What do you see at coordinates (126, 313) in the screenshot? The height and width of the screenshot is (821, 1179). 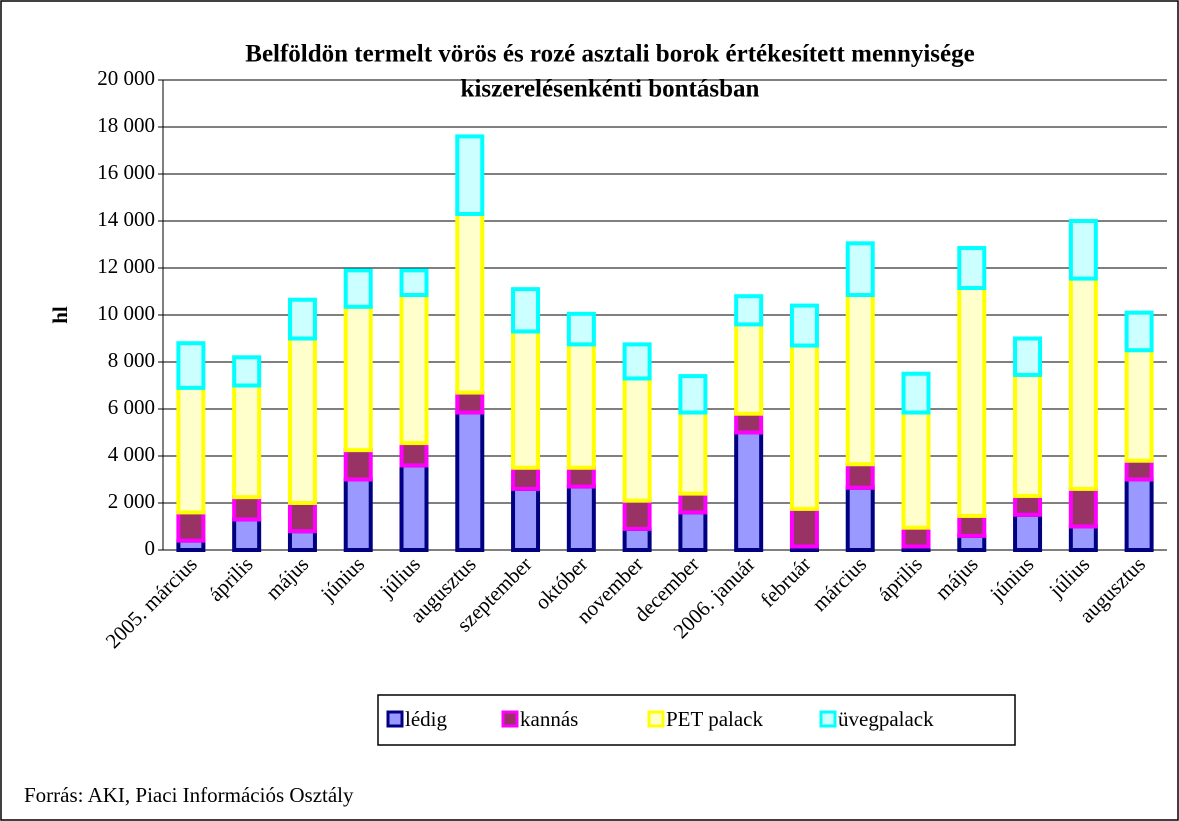 I see `y-tick-label: 10 000` at bounding box center [126, 313].